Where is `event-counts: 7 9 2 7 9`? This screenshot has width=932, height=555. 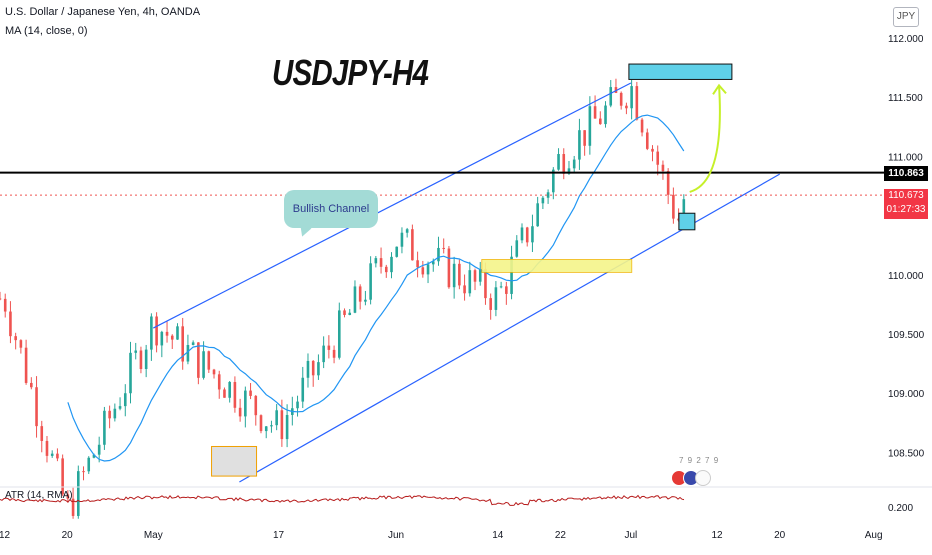 event-counts: 7 9 2 7 9 is located at coordinates (699, 460).